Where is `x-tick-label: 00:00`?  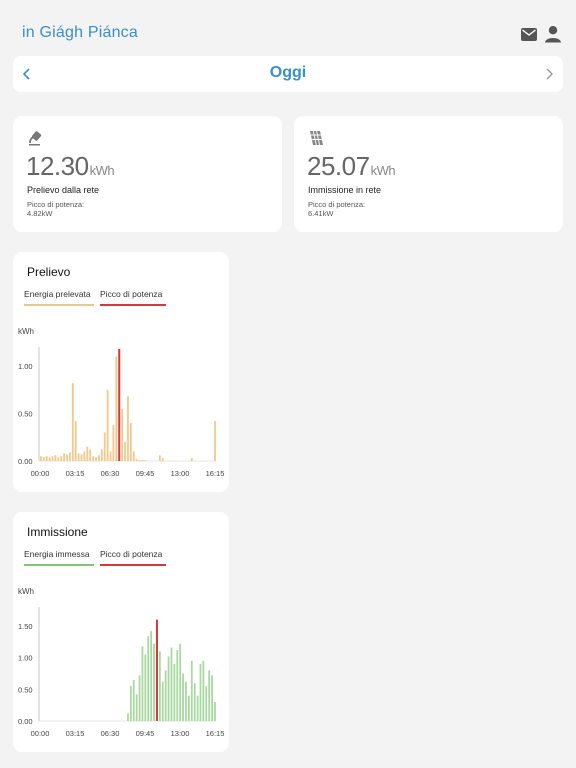
x-tick-label: 00:00 is located at coordinates (40, 473).